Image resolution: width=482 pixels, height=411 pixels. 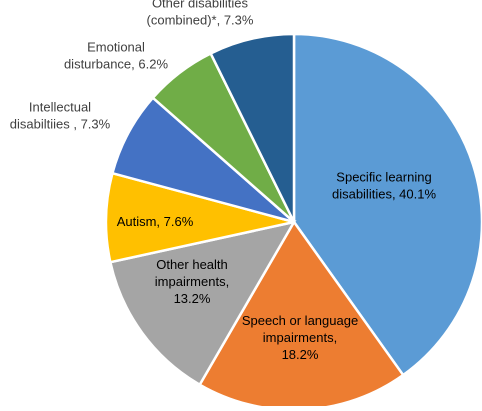 What do you see at coordinates (200, 5) in the screenshot?
I see `slice-label-6-line-0: Other disabilities` at bounding box center [200, 5].